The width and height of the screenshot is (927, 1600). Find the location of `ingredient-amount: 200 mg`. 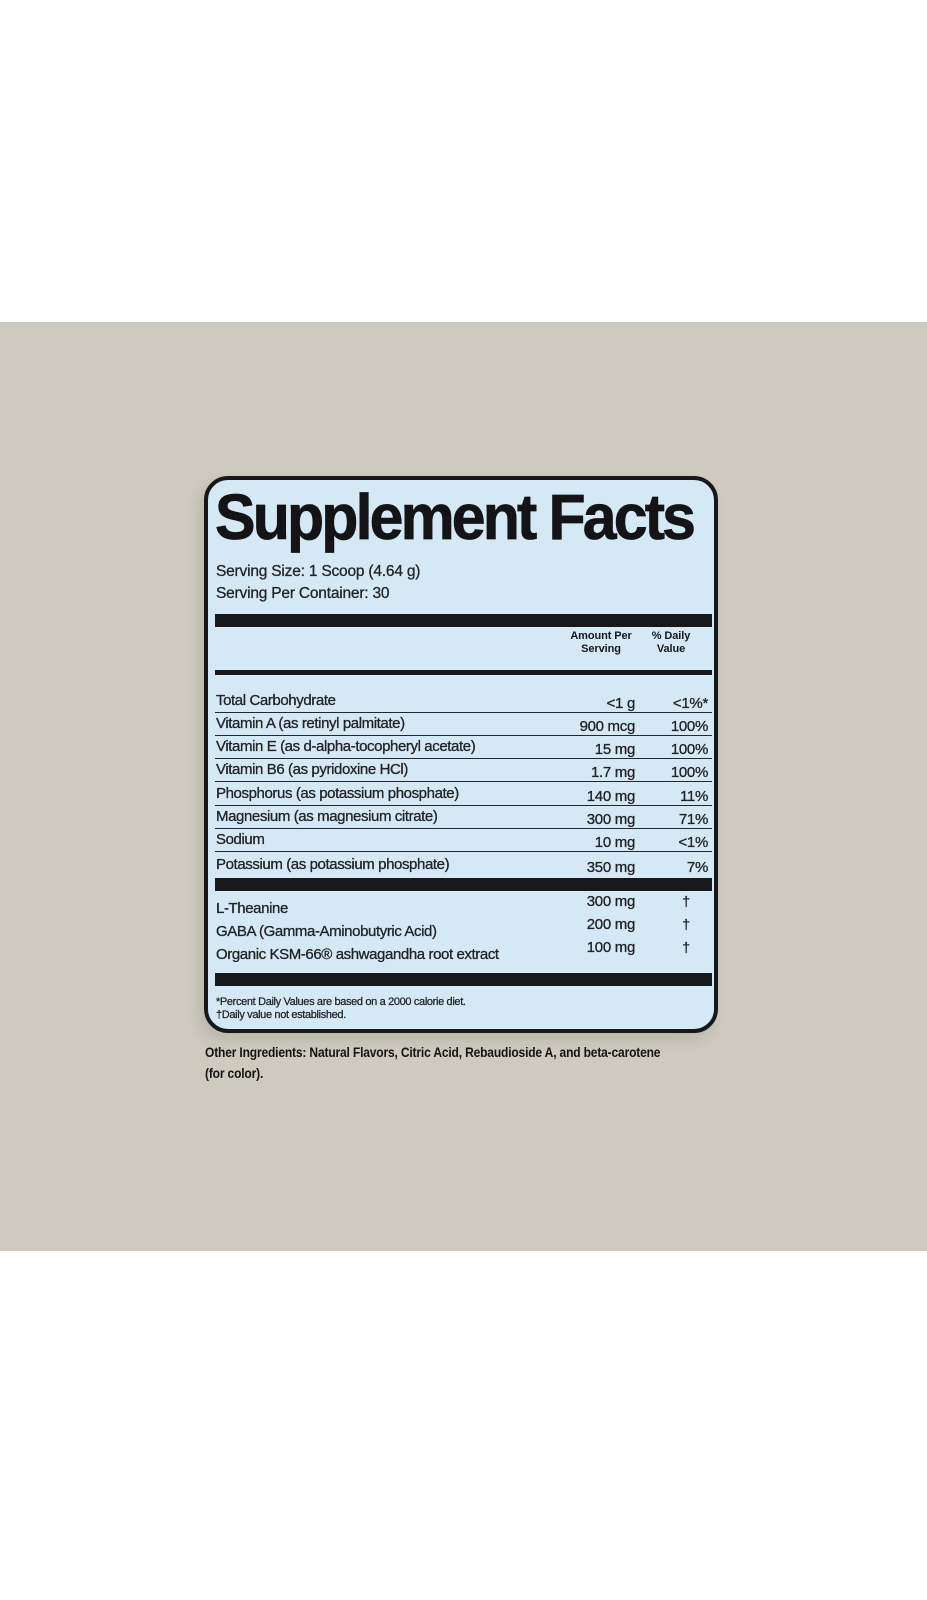

ingredient-amount: 200 mg is located at coordinates (611, 925).